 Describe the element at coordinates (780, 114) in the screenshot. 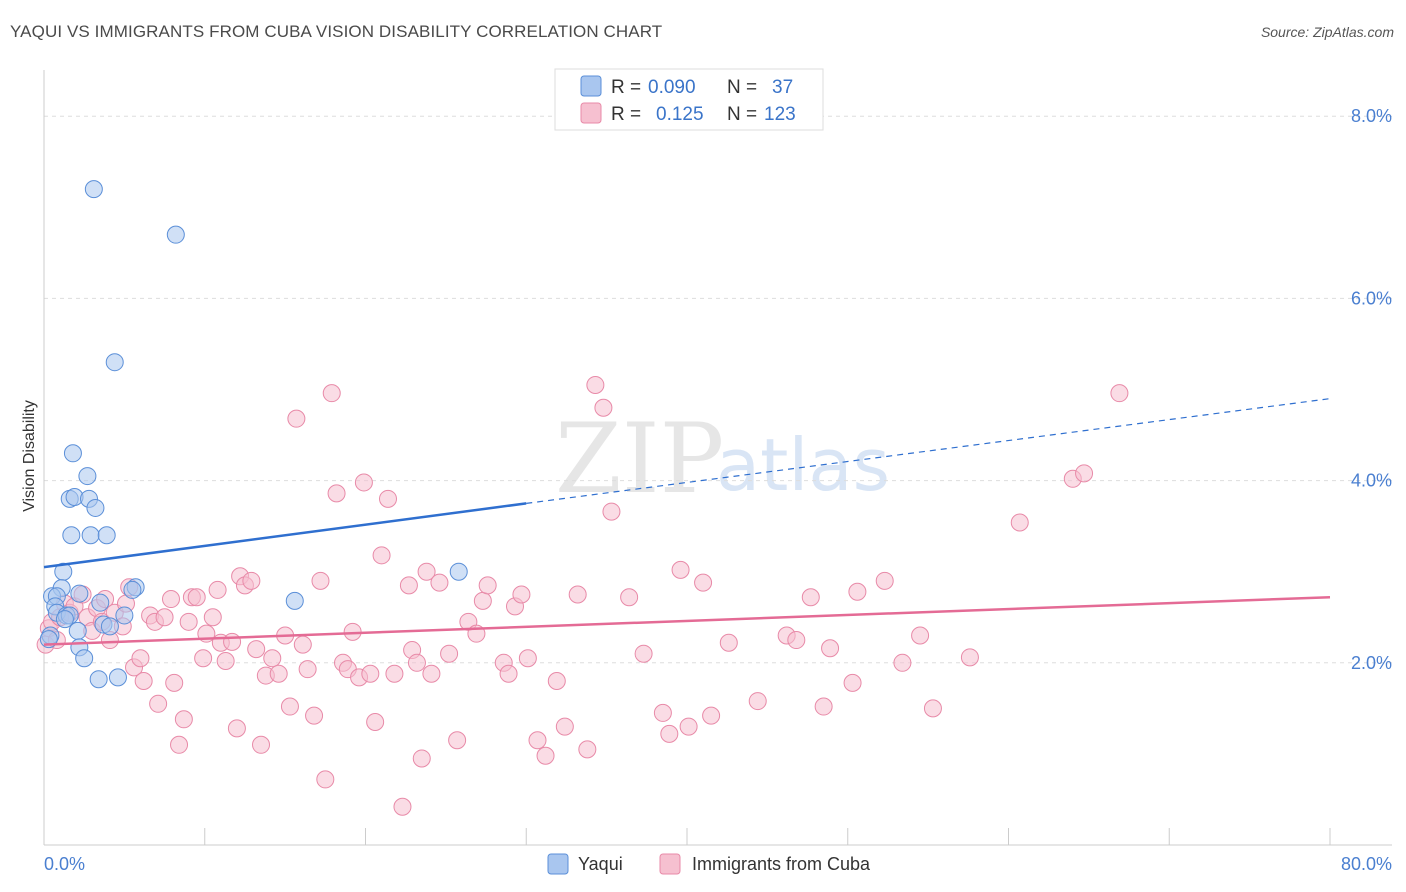

I see `legend-n-value-2: 123` at that location.